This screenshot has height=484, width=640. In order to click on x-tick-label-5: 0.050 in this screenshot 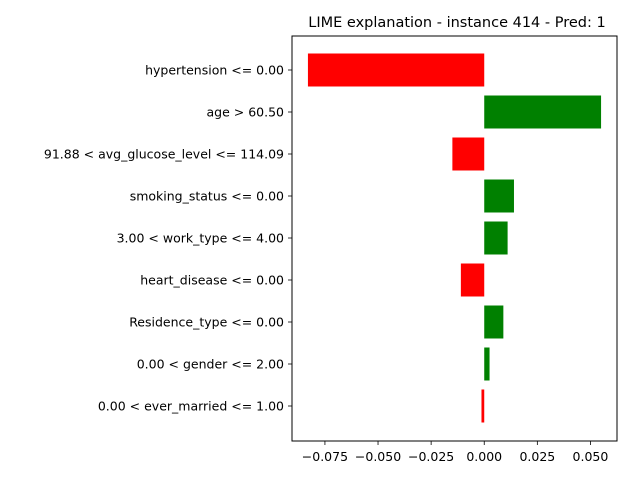, I will do `click(591, 456)`.